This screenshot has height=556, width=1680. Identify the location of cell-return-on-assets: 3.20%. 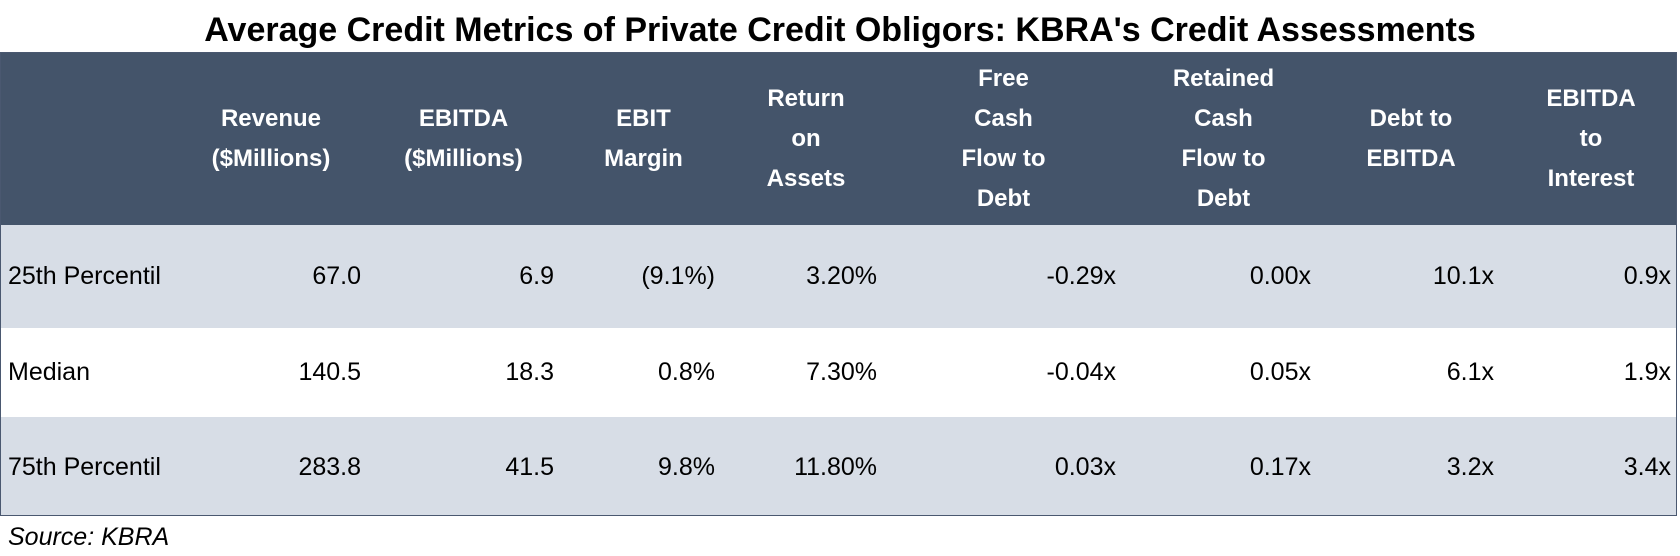
(841, 276).